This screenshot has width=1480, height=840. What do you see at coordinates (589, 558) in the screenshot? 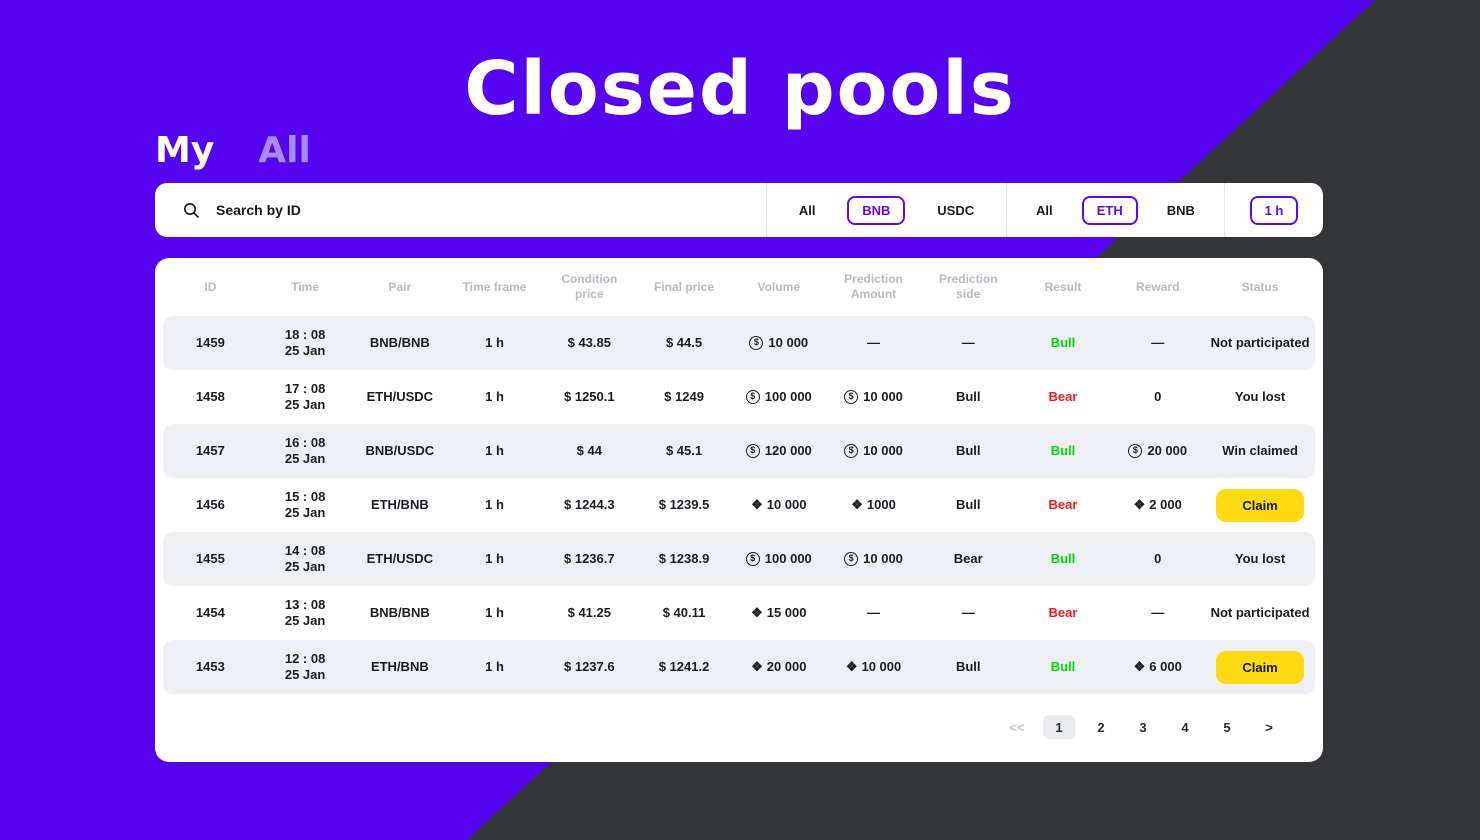
I see `cell-condition-price: $ 1236.7` at bounding box center [589, 558].